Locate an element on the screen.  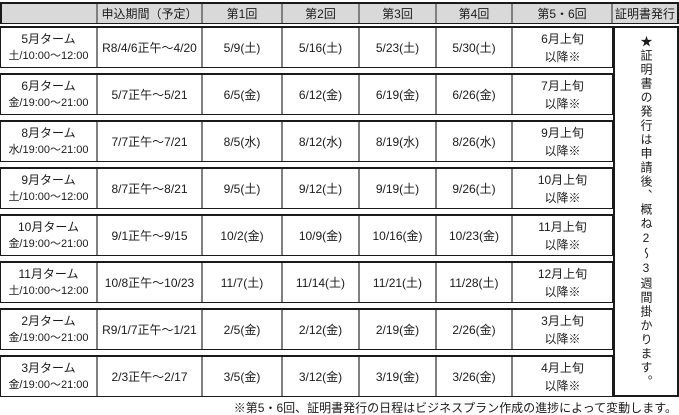
application-period: 8/7正午〜8/21 is located at coordinates (149, 188).